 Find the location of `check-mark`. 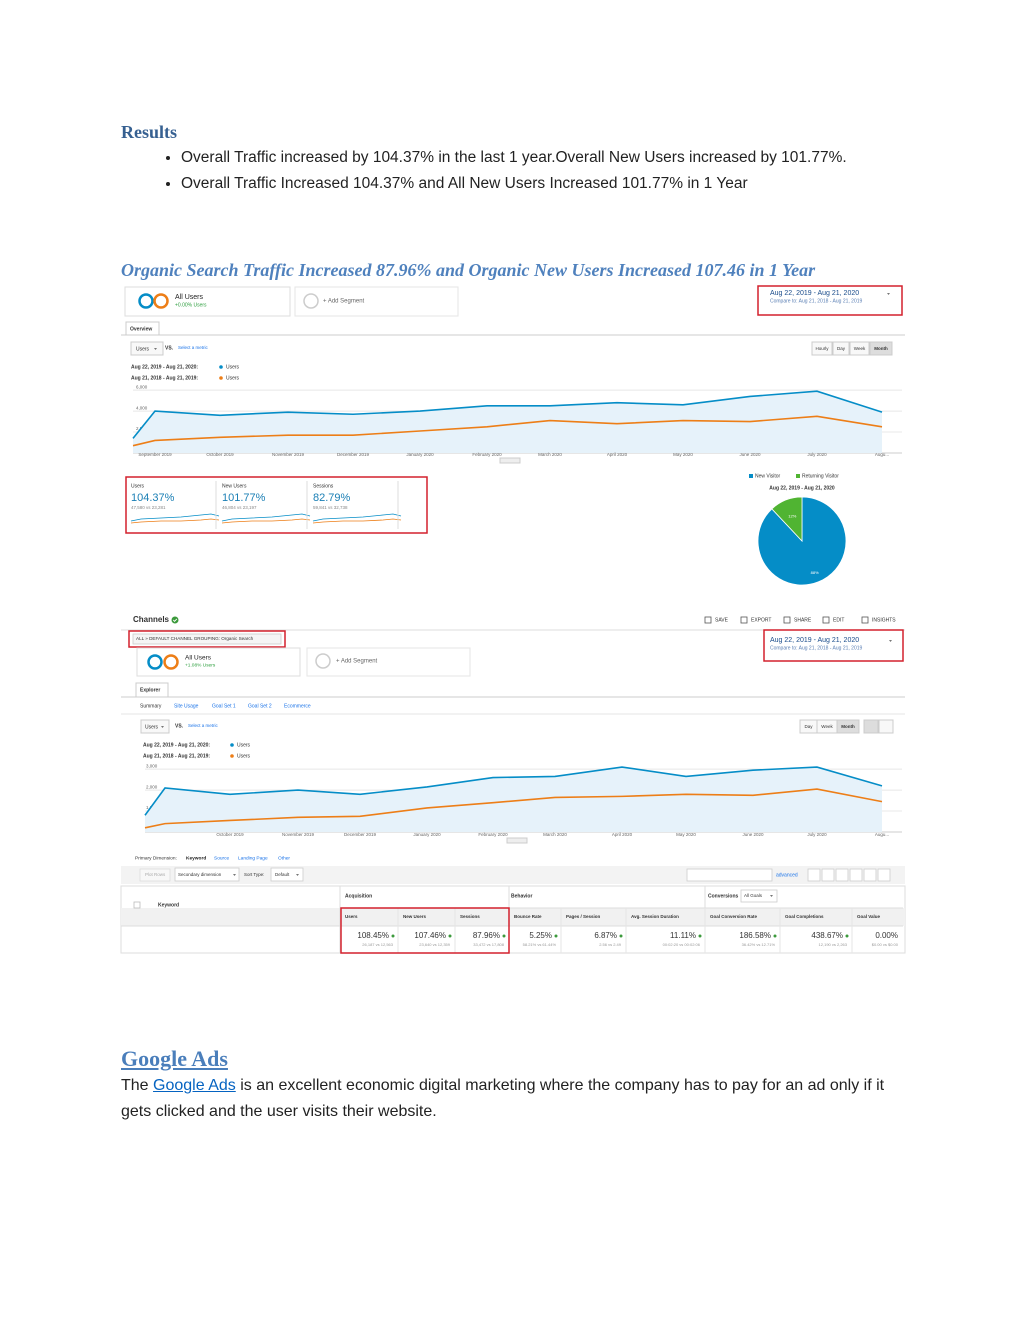

check-mark is located at coordinates (175, 620).